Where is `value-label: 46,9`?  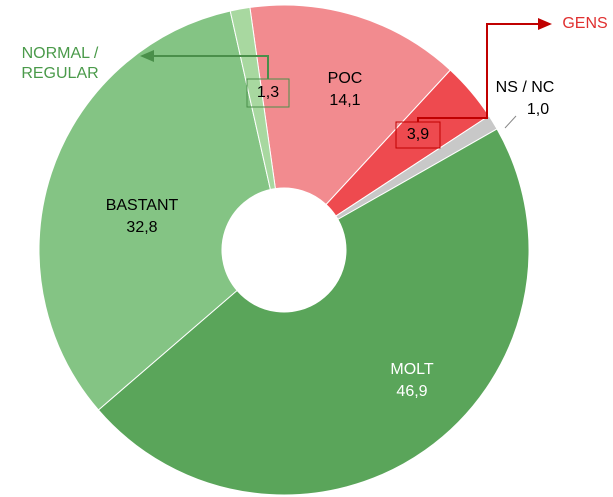
value-label: 46,9 is located at coordinates (412, 391).